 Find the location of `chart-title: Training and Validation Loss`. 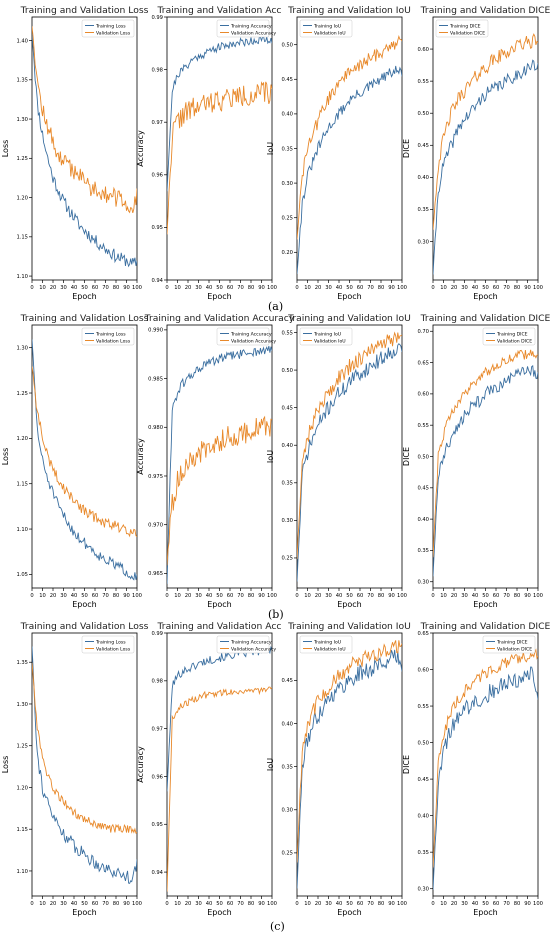

chart-title: Training and Validation Loss is located at coordinates (84, 626).